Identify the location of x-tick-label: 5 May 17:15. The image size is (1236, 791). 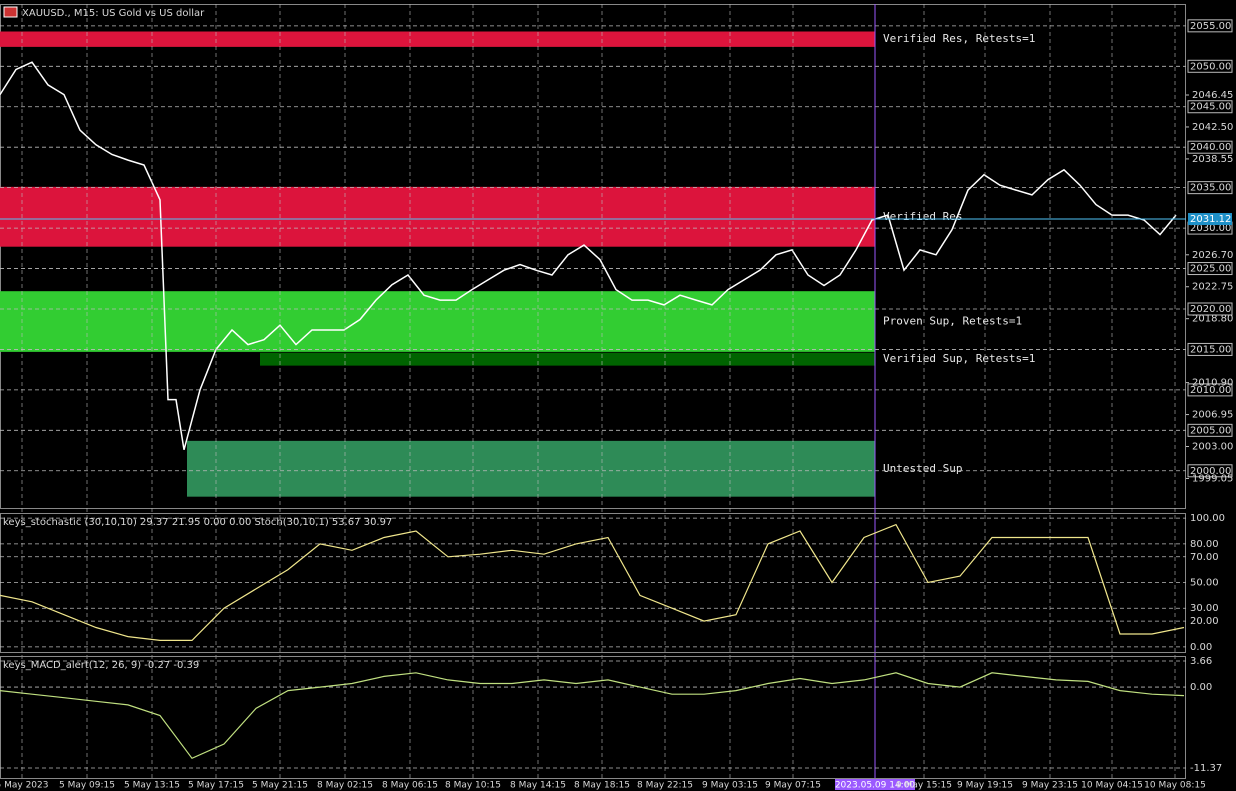
(216, 786).